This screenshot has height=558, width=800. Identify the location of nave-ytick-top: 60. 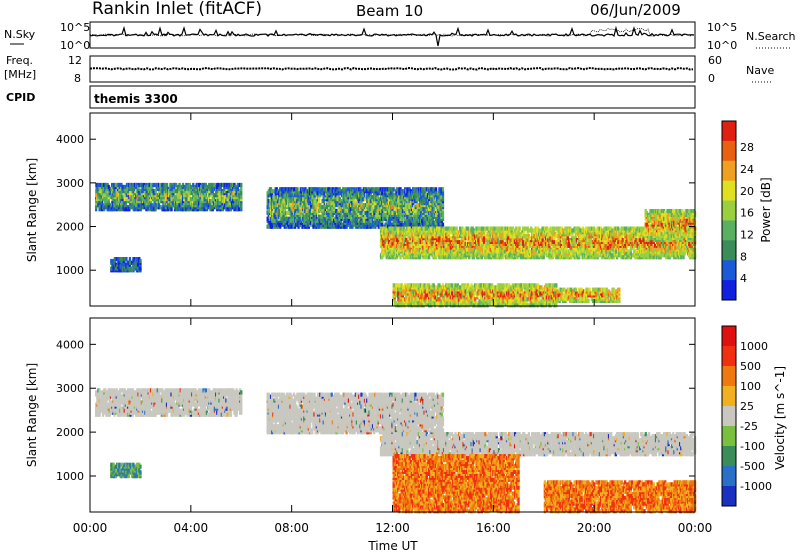
(715, 60).